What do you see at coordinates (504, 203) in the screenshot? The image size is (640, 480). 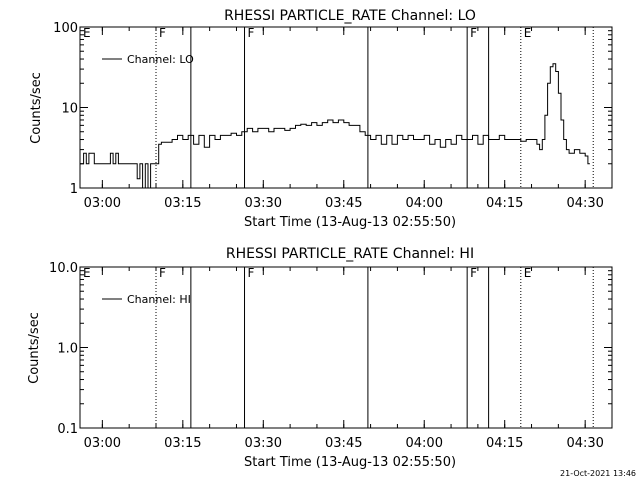 I see `lo-x-tick-label: 04:15` at bounding box center [504, 203].